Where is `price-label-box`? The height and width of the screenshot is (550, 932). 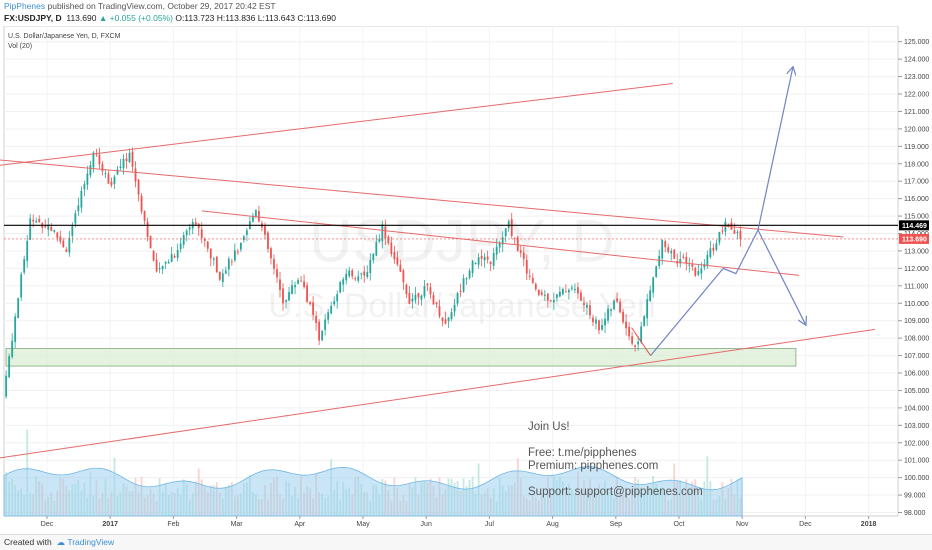 price-label-box is located at coordinates (914, 225).